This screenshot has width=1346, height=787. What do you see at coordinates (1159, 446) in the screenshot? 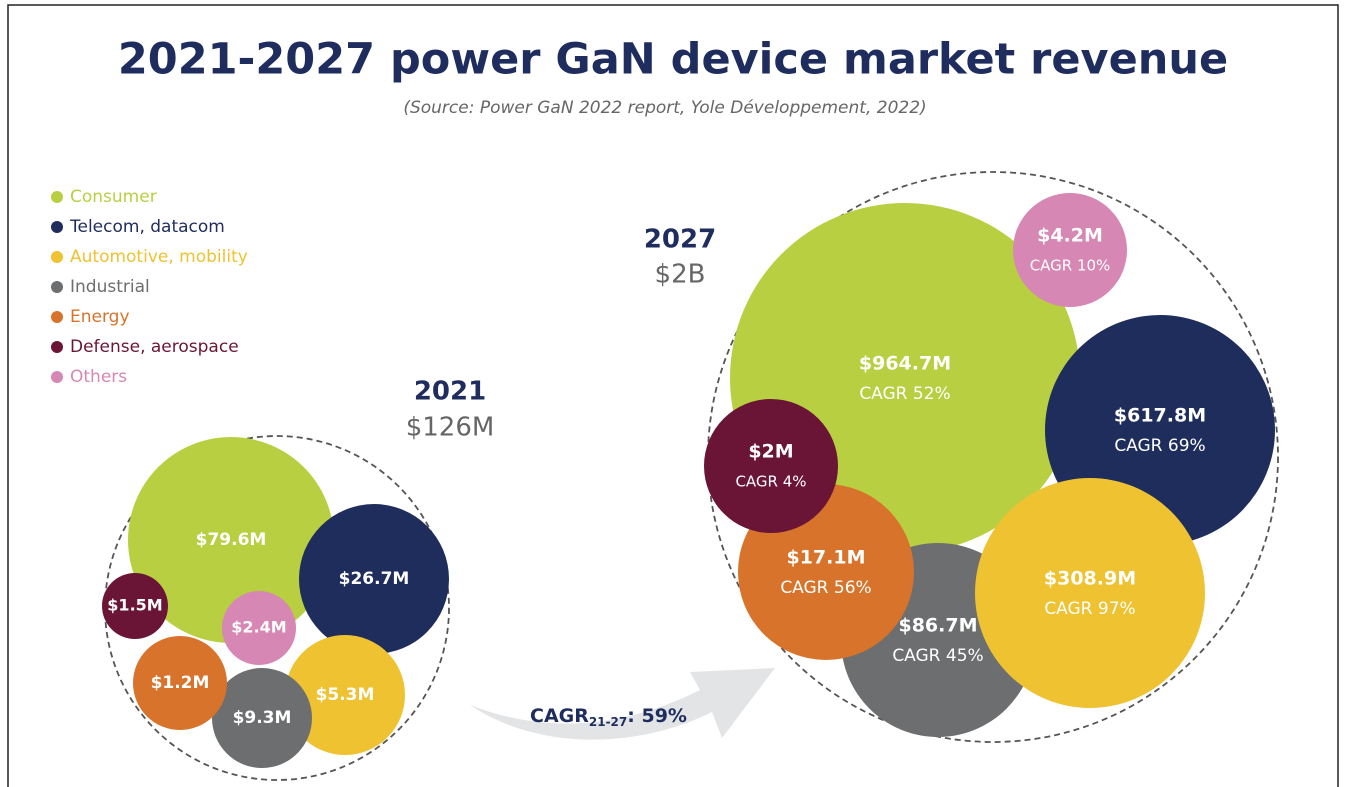
I see `cagr-label: CAGR 69%` at bounding box center [1159, 446].